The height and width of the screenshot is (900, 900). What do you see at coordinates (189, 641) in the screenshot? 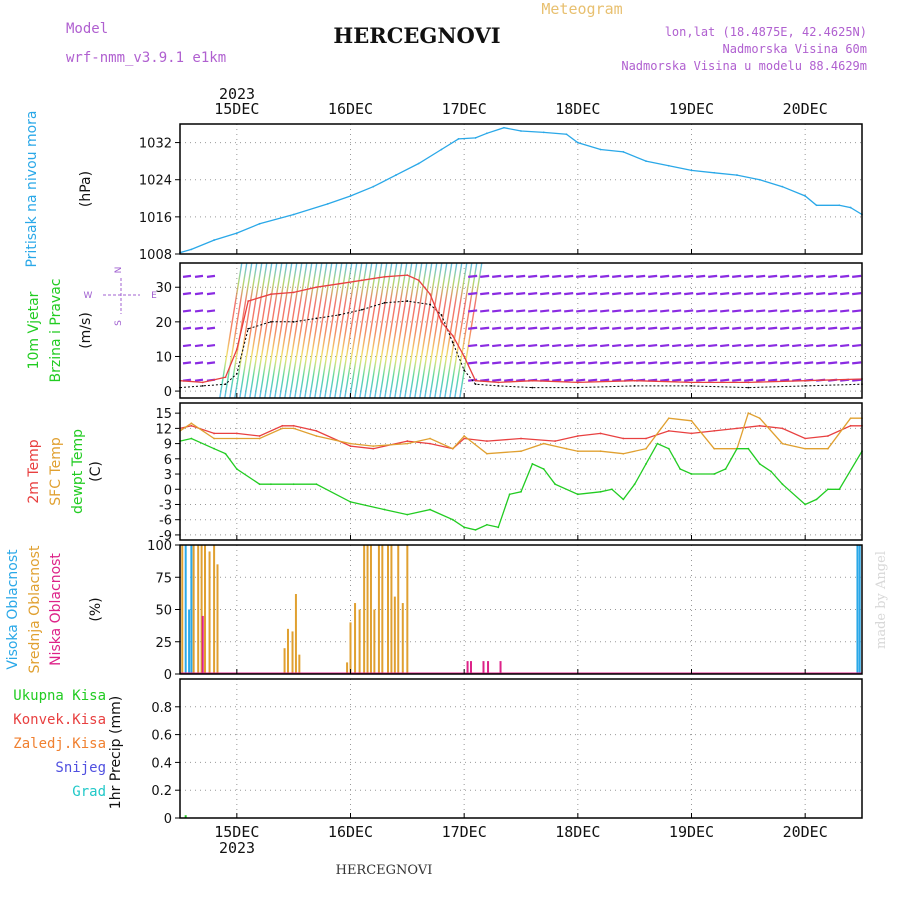
I see `bar-visoka-oblacnost` at bounding box center [189, 641].